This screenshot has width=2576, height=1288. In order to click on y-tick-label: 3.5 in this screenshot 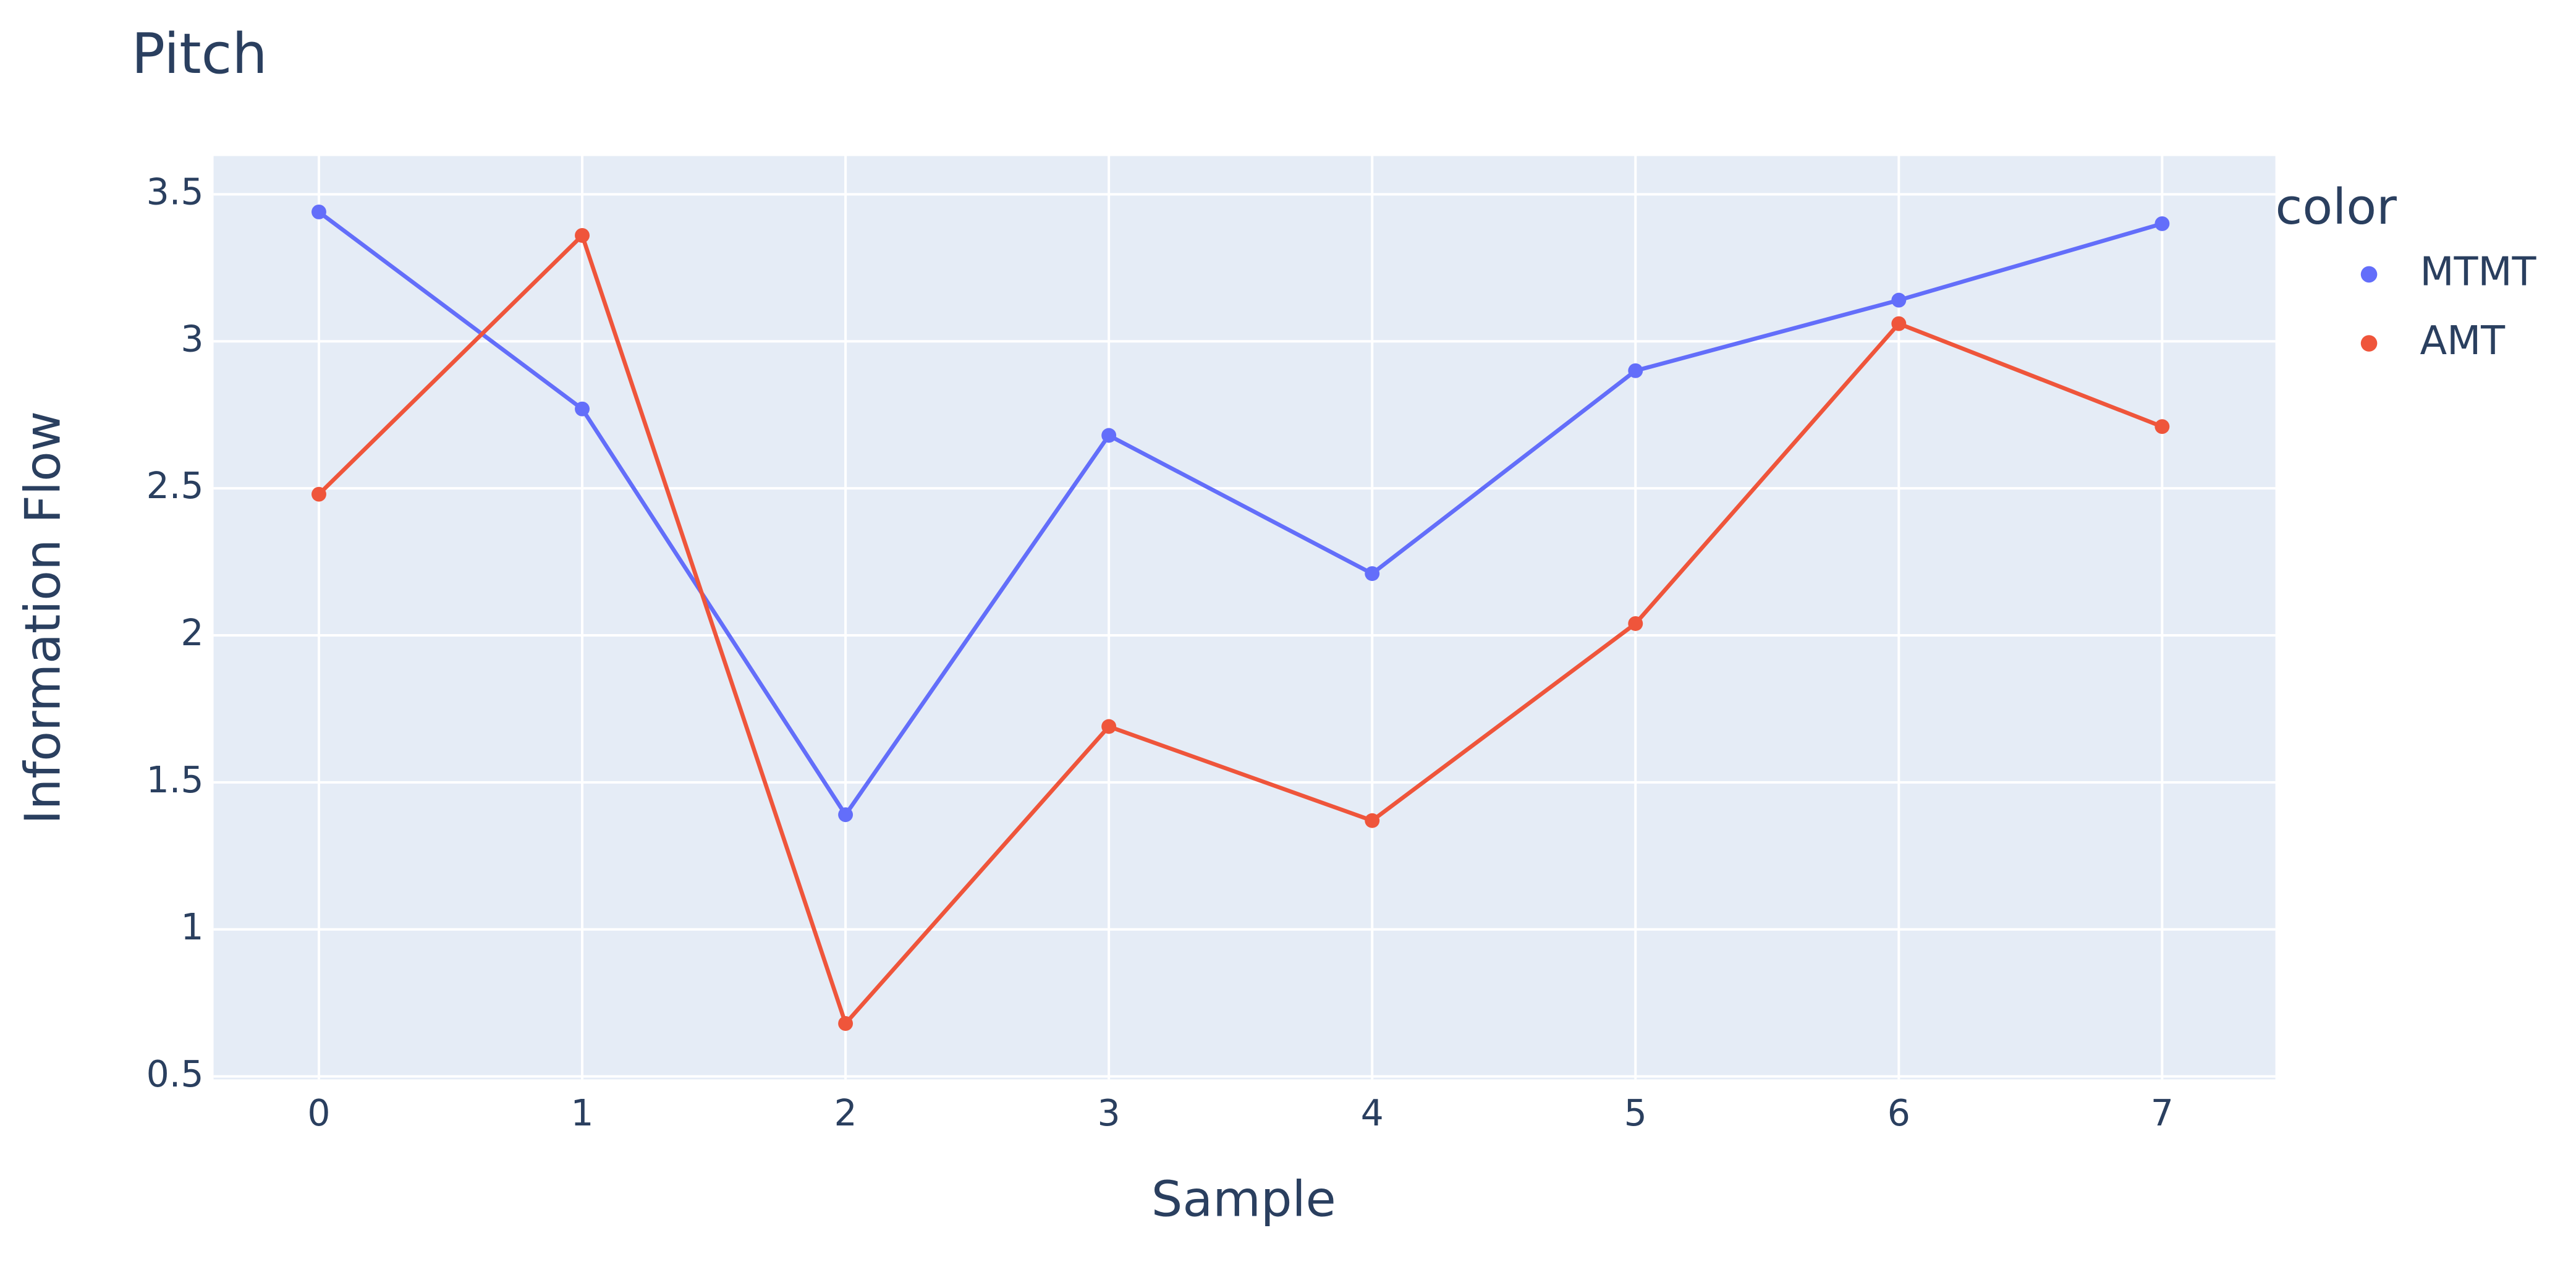, I will do `click(175, 192)`.